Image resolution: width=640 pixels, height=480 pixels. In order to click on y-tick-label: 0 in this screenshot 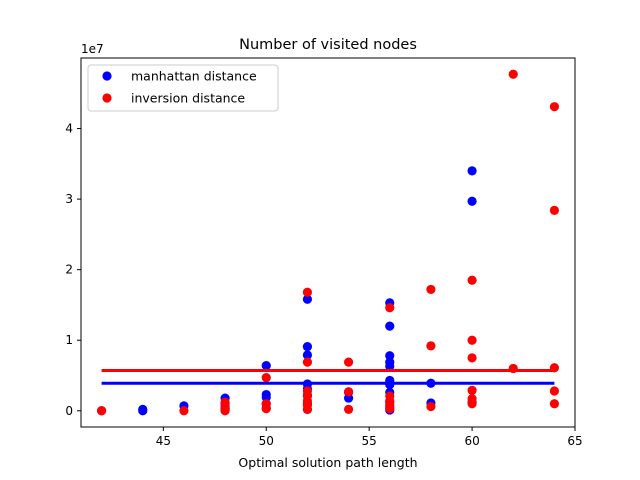, I will do `click(69, 411)`.